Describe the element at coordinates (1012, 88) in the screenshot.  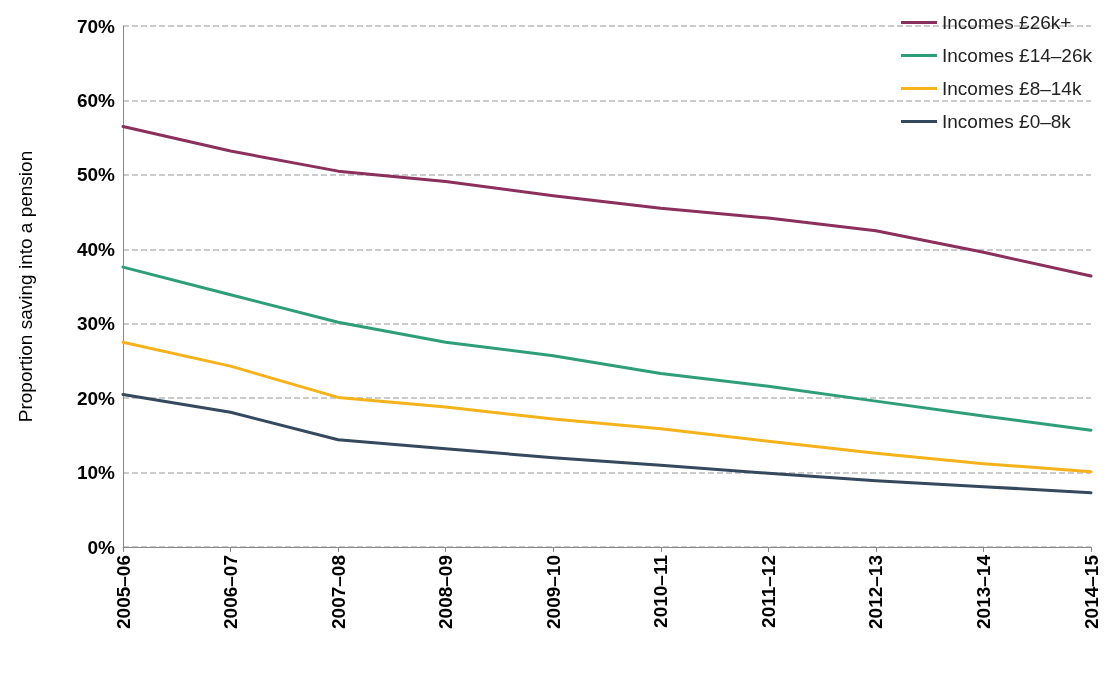
I see `legend-label: Incomes £8–14k` at that location.